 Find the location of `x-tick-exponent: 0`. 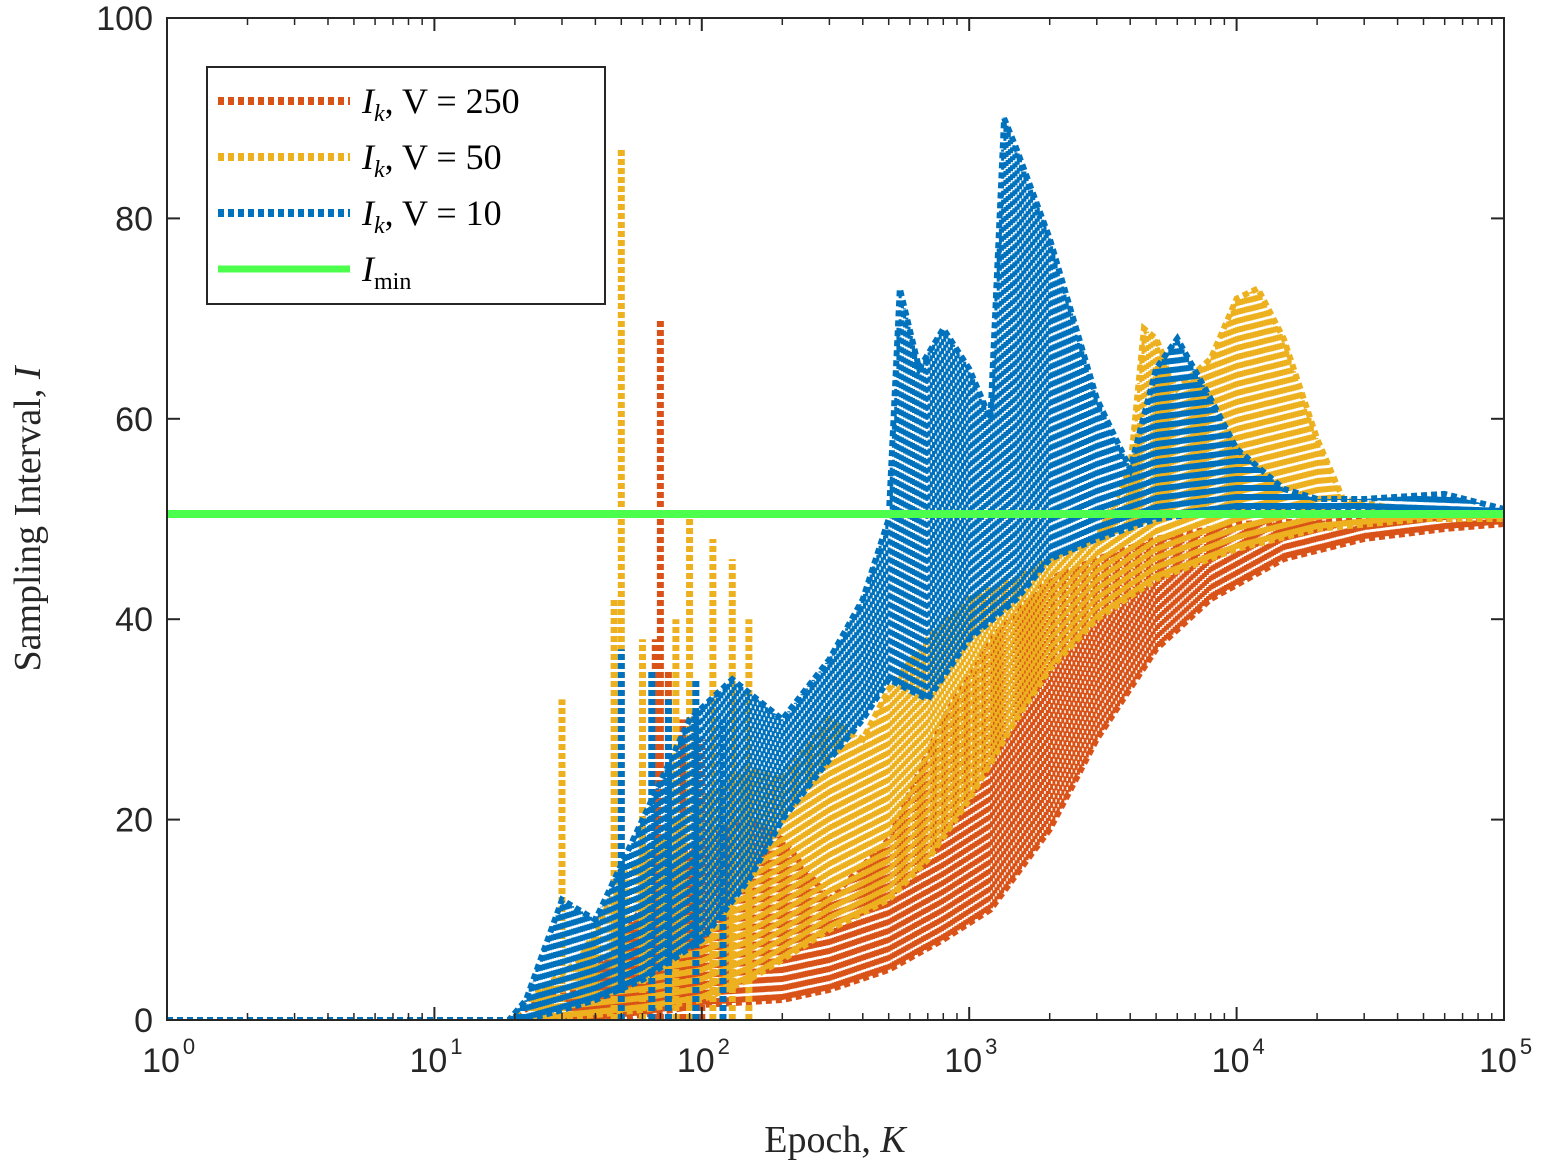

x-tick-exponent: 0 is located at coordinates (189, 1046).